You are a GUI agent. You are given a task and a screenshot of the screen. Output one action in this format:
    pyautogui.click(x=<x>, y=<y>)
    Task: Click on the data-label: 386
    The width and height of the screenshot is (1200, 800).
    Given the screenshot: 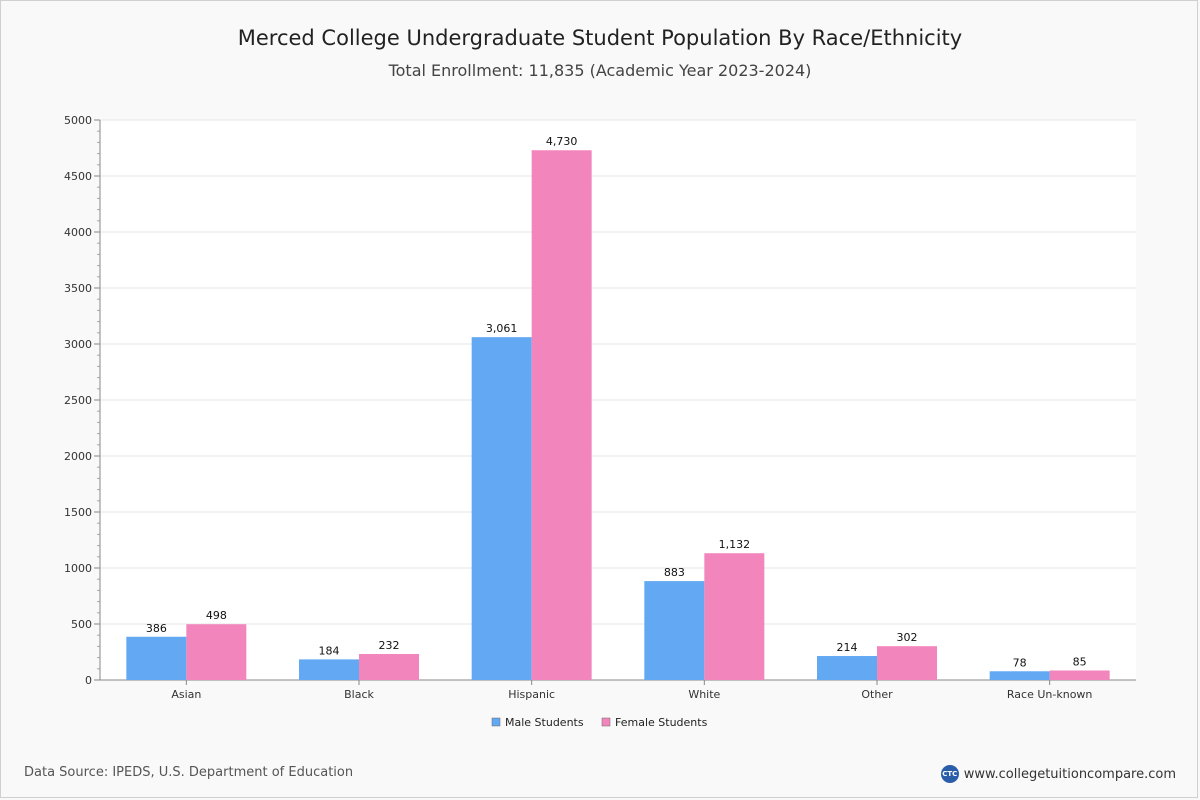 What is the action you would take?
    pyautogui.click(x=156, y=628)
    